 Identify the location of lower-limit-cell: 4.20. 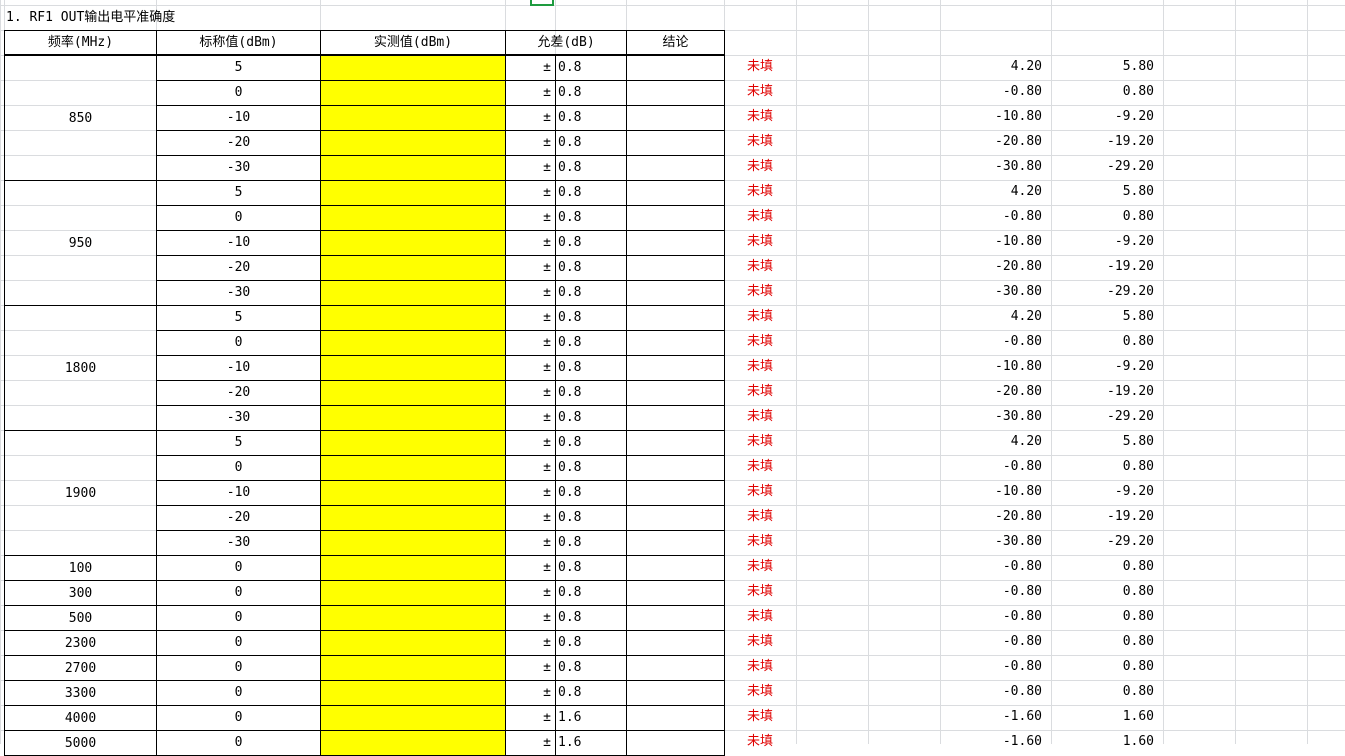
(1026, 316).